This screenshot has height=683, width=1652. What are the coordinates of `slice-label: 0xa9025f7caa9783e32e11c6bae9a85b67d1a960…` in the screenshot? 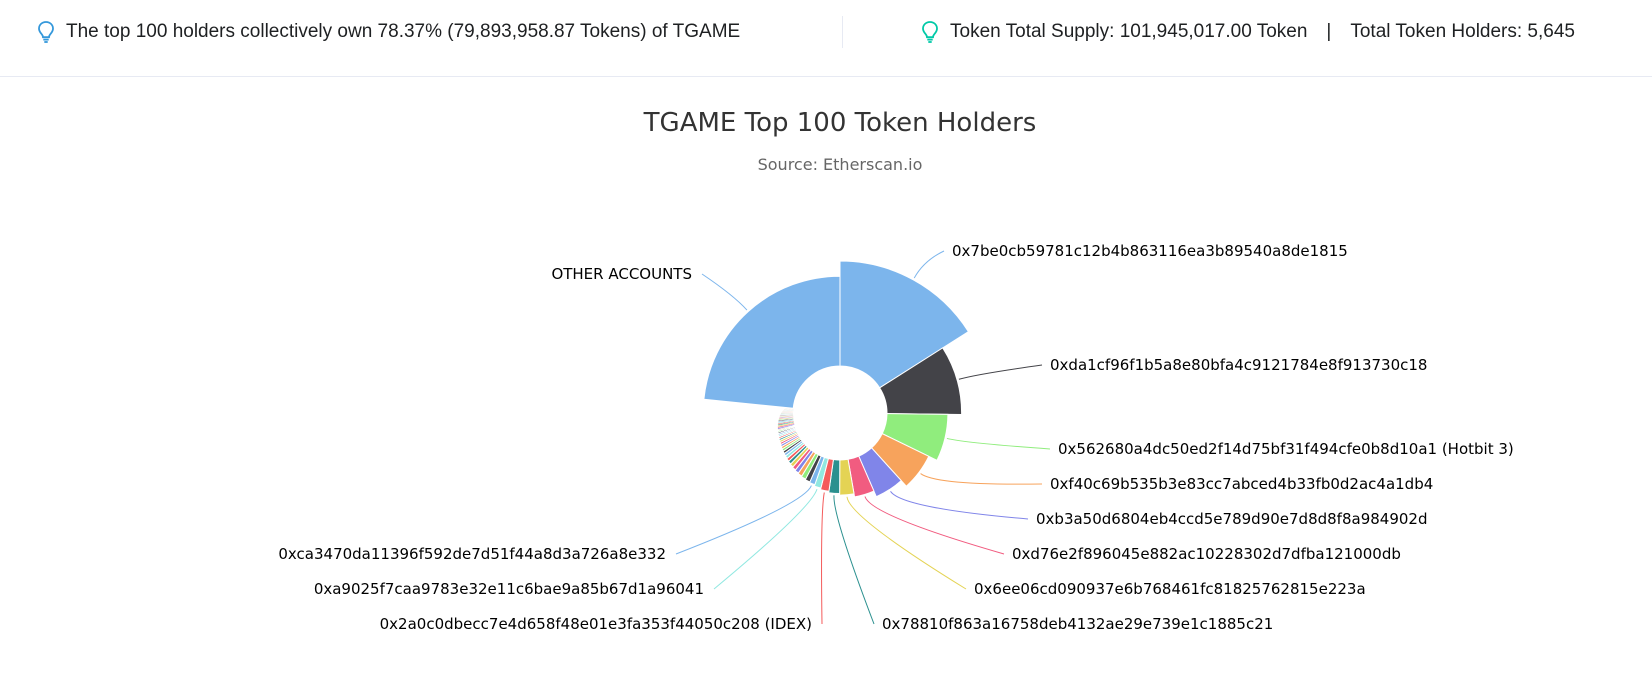 It's located at (509, 589).